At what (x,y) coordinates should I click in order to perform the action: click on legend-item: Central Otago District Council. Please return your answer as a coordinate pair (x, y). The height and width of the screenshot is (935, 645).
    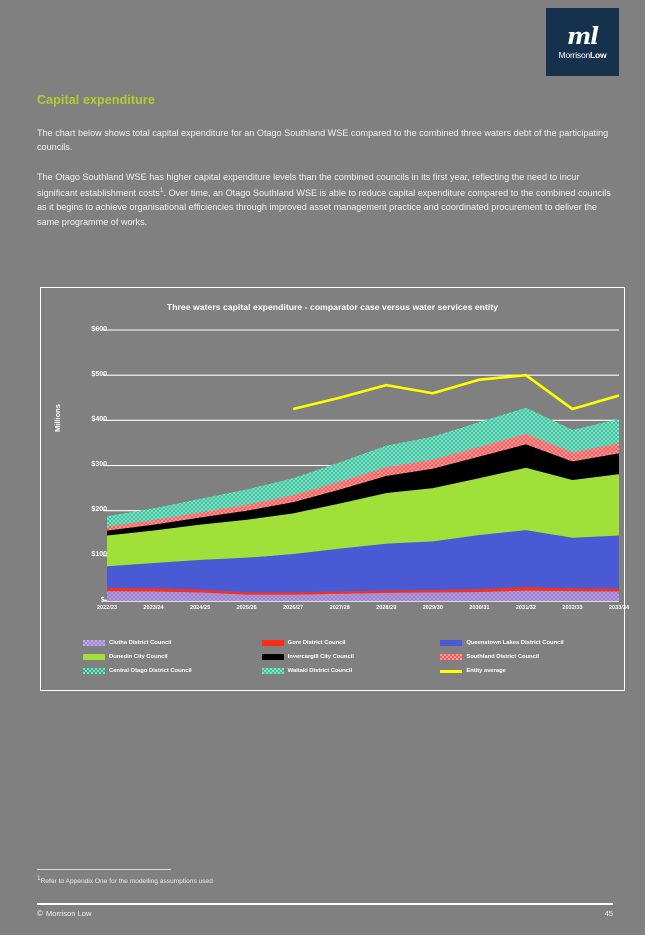
    Looking at the image, I should click on (169, 671).